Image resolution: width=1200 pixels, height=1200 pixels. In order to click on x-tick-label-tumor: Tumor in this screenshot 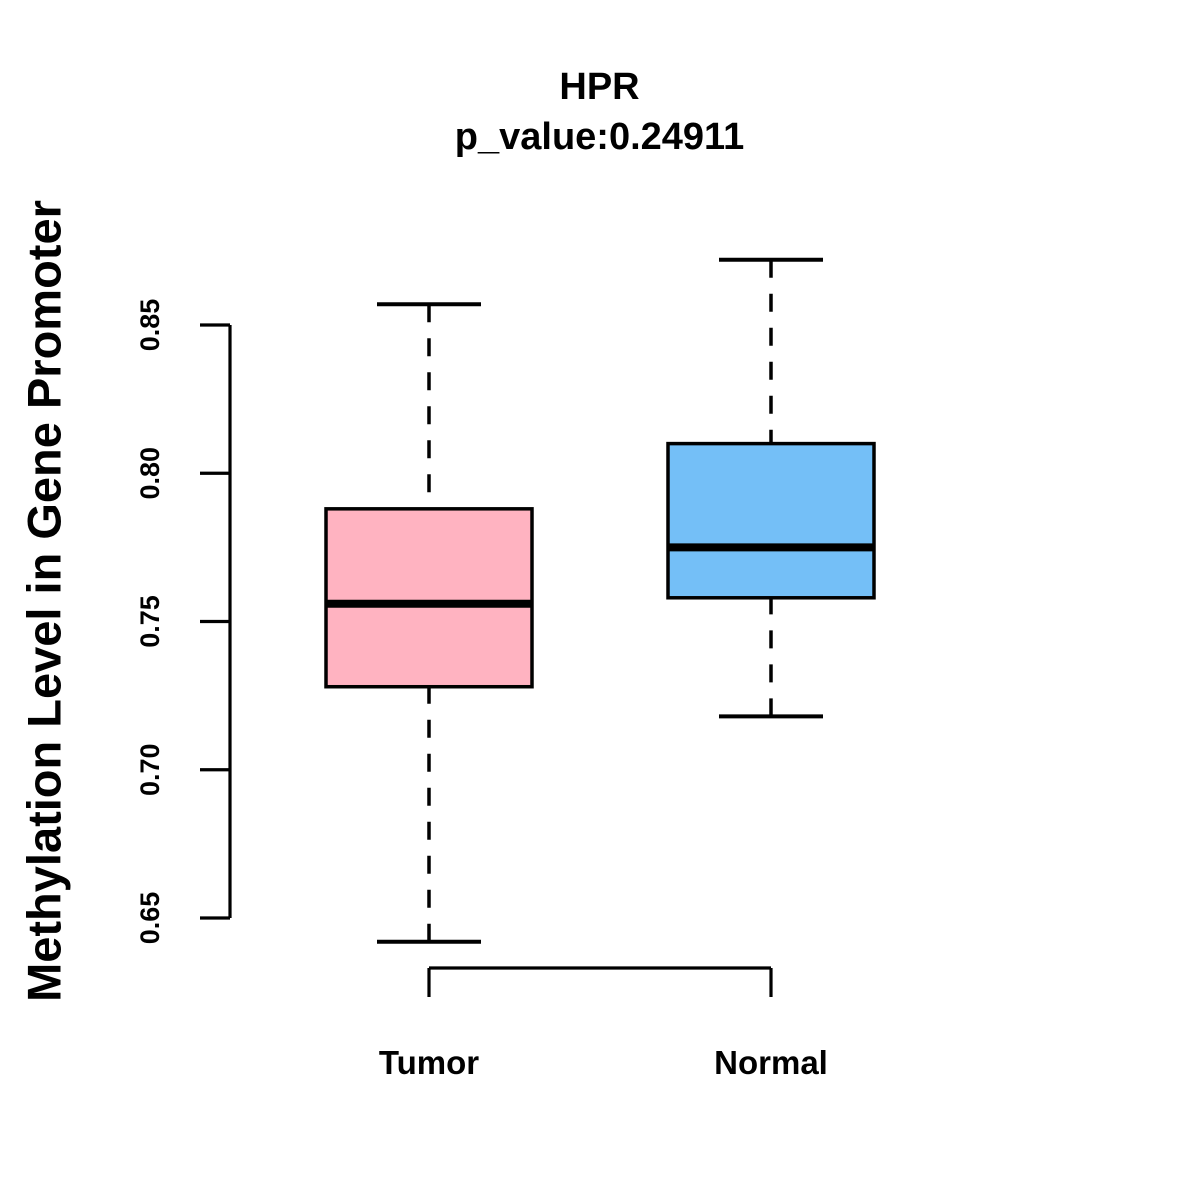, I will do `click(429, 1062)`.